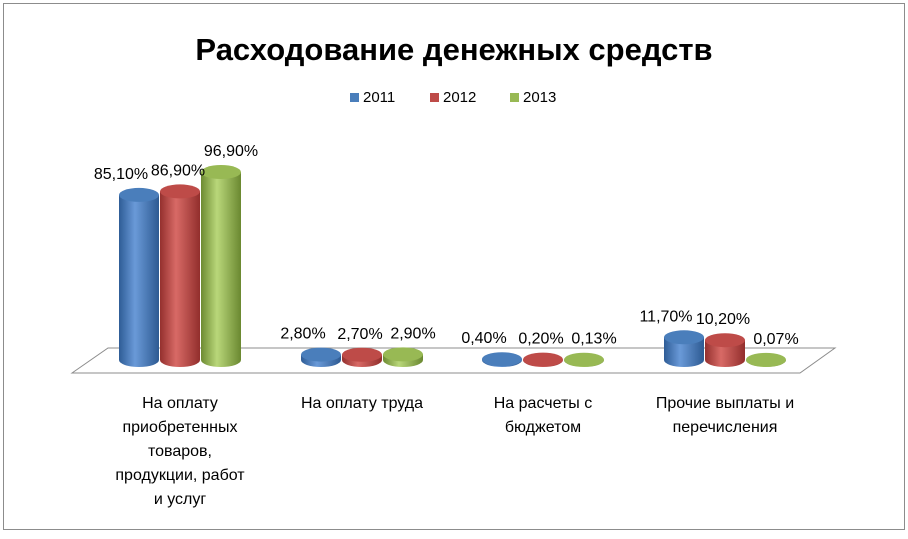 The width and height of the screenshot is (908, 539). I want to click on category-label: На оплату, so click(180, 403).